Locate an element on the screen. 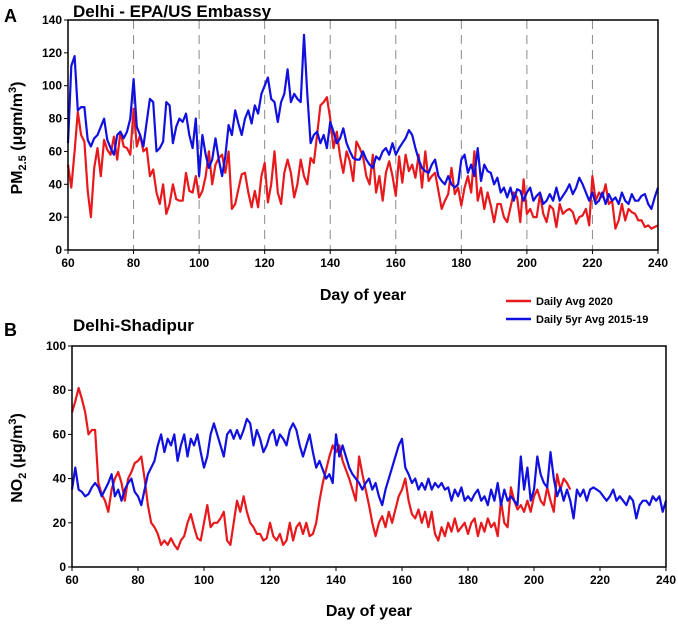  panel-a-y-ticks: 0 20 40 60 80 100 120 140 is located at coordinates (55, 135).